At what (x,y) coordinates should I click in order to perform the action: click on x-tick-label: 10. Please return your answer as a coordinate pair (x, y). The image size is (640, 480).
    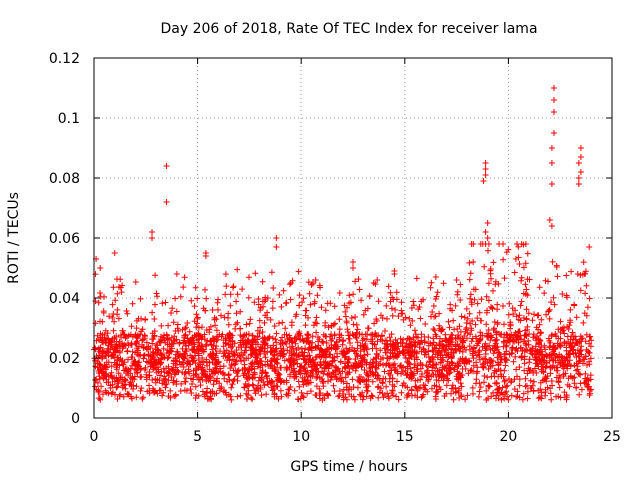
    Looking at the image, I should click on (301, 437).